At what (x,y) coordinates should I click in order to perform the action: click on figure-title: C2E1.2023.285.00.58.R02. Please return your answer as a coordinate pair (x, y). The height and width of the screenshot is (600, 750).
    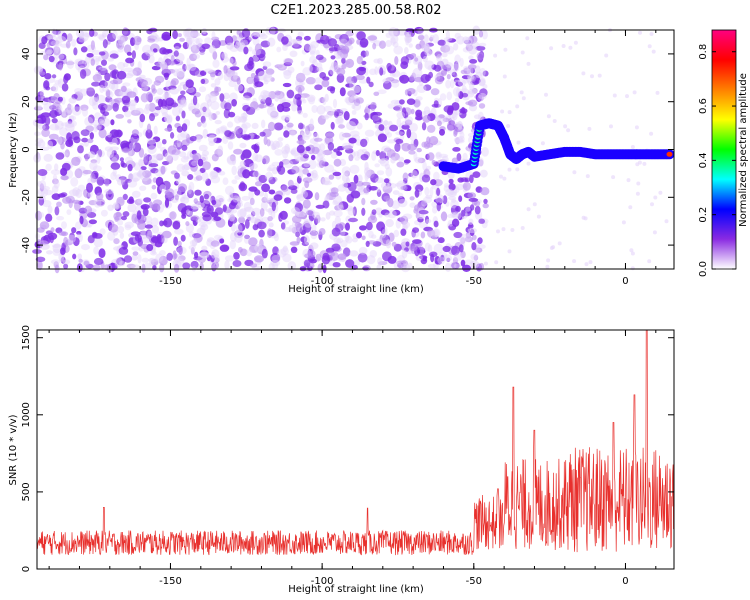
    Looking at the image, I should click on (355, 10).